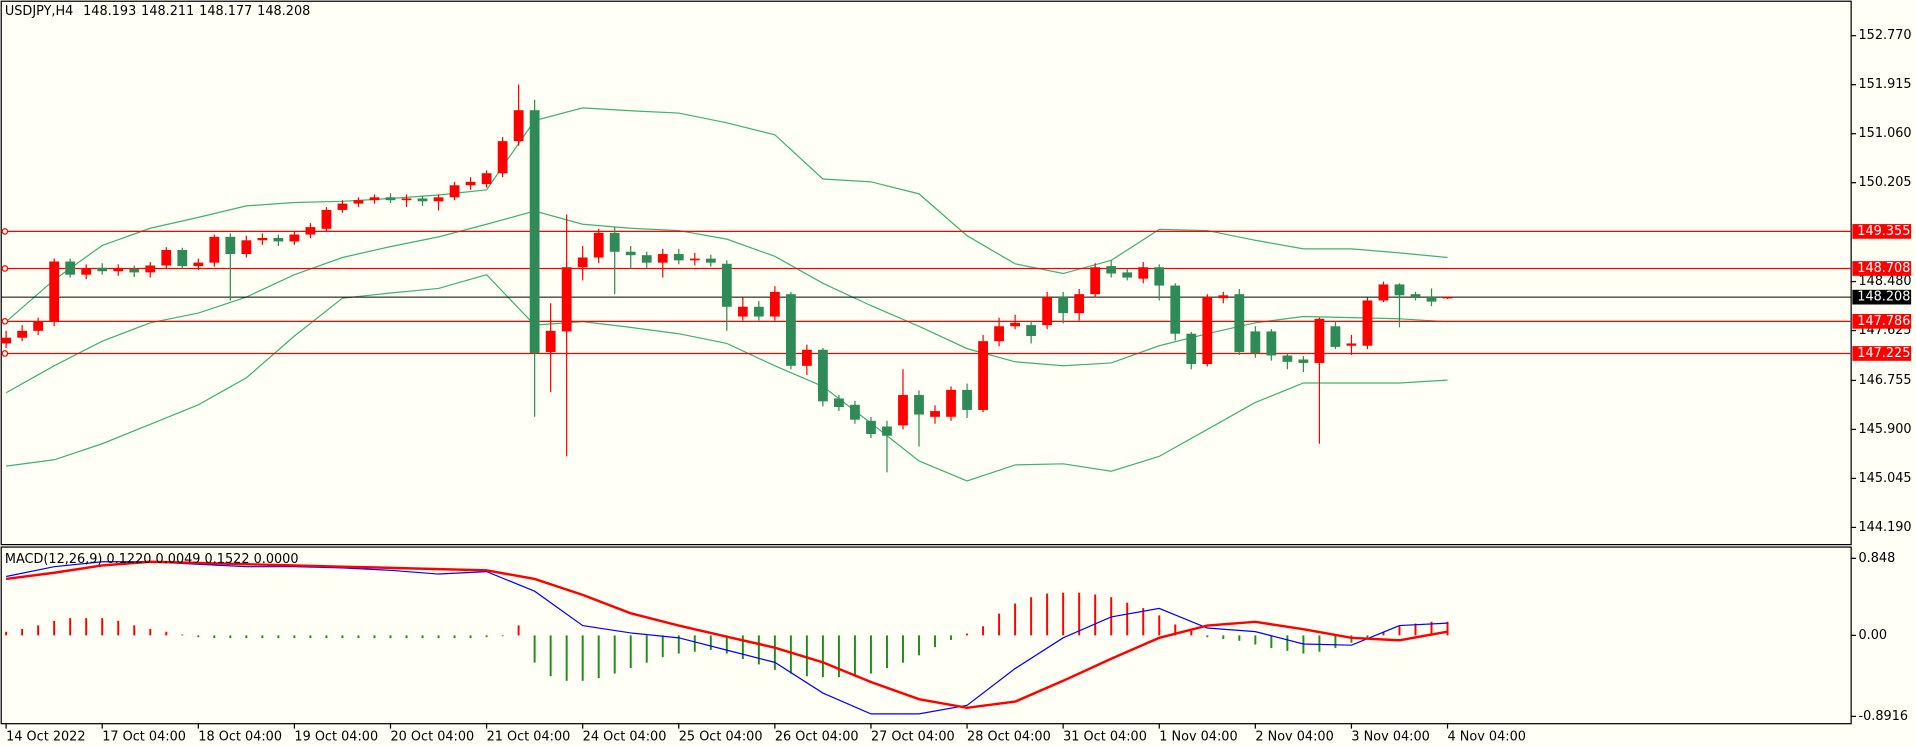 The height and width of the screenshot is (747, 1916). What do you see at coordinates (1487, 737) in the screenshot?
I see `x-tick-label: 4 Nov 04:00` at bounding box center [1487, 737].